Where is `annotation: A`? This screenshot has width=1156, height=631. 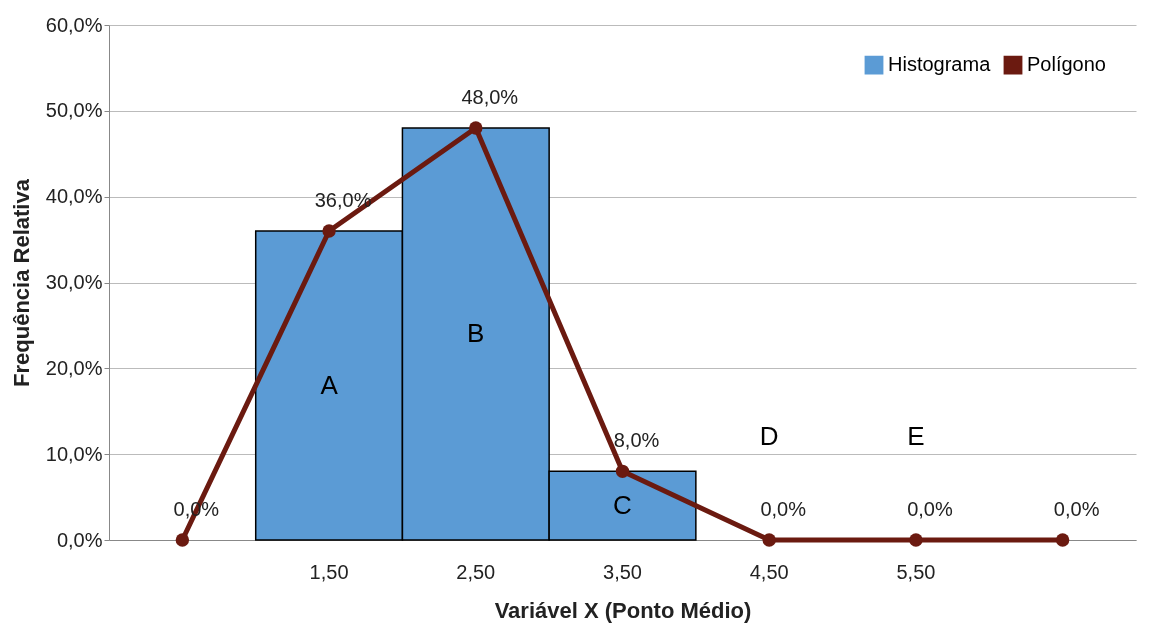 annotation: A is located at coordinates (329, 384).